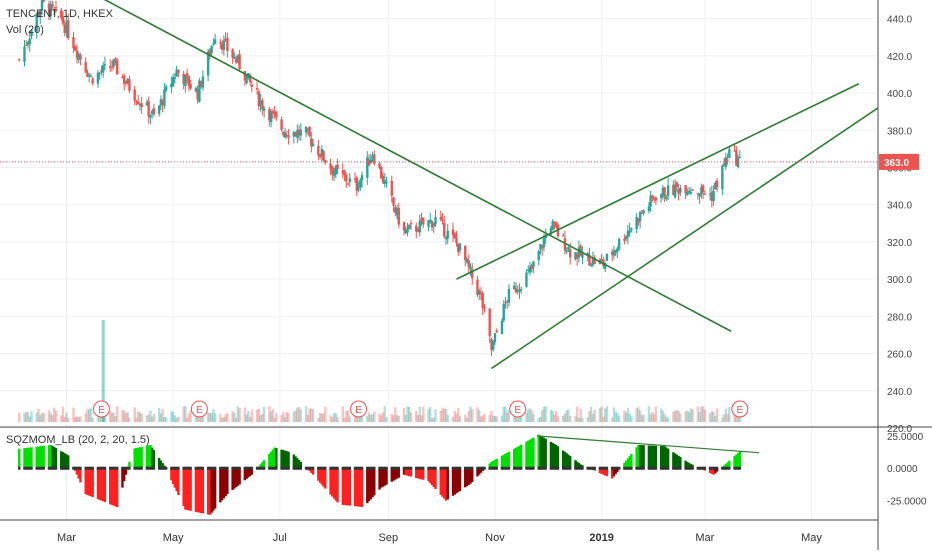  I want to click on volume-legend: Vol (20), so click(25, 30).